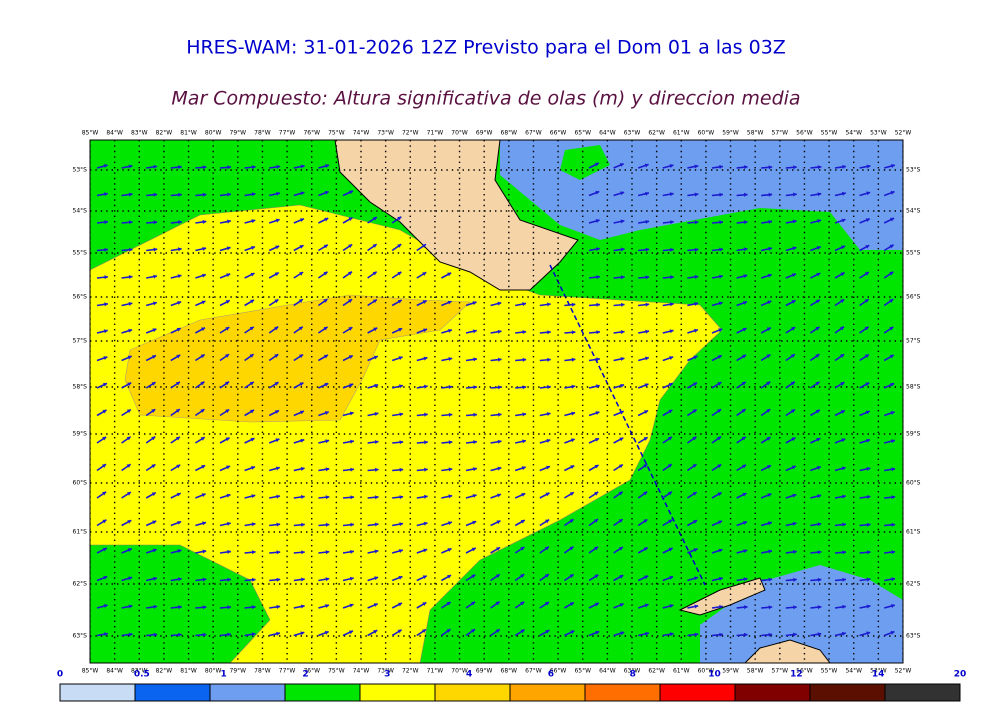  Describe the element at coordinates (509, 133) in the screenshot. I see `lon-label: 68°W` at that location.